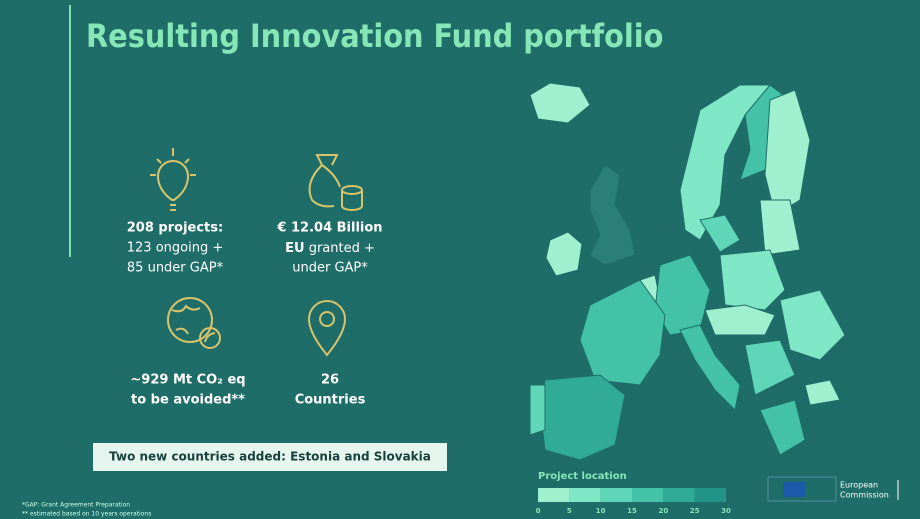 This screenshot has height=519, width=920. What do you see at coordinates (794, 489) in the screenshot?
I see `eu-flag` at bounding box center [794, 489].